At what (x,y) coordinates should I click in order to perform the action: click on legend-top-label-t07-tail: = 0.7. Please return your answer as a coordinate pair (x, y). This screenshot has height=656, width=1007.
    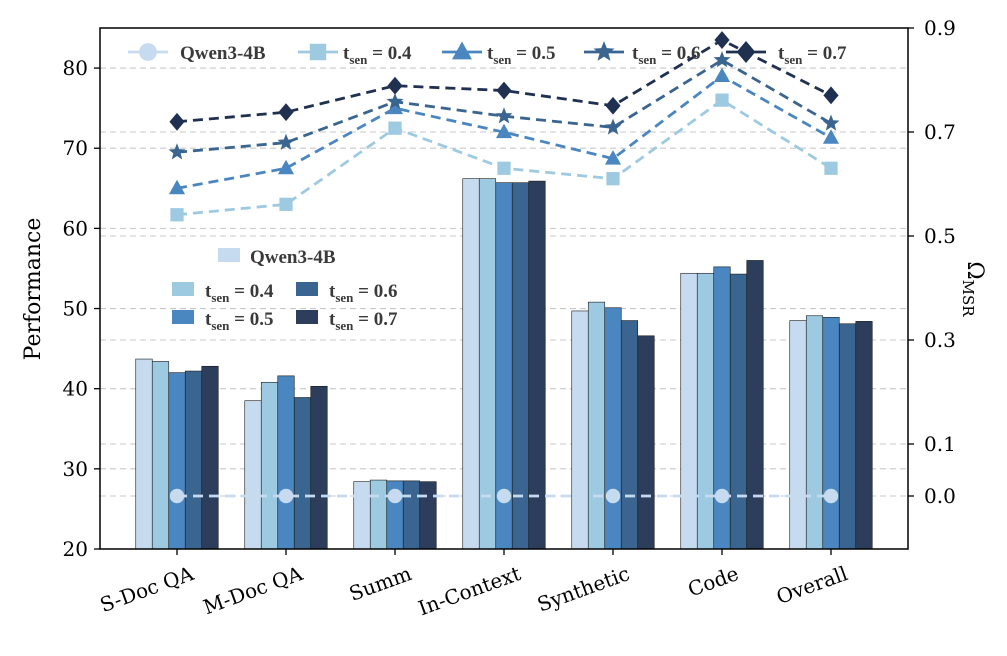
    Looking at the image, I should click on (824, 53).